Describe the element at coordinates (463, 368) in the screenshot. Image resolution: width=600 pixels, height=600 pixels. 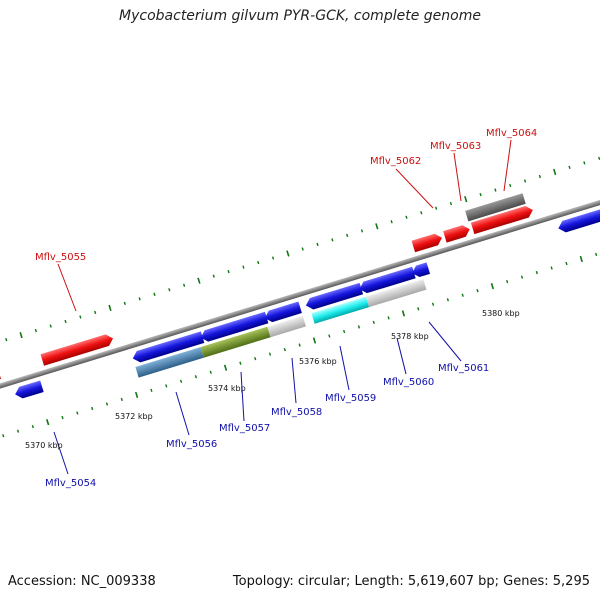
I see `gene-label-mflv-5061: Mflv_5061` at that location.